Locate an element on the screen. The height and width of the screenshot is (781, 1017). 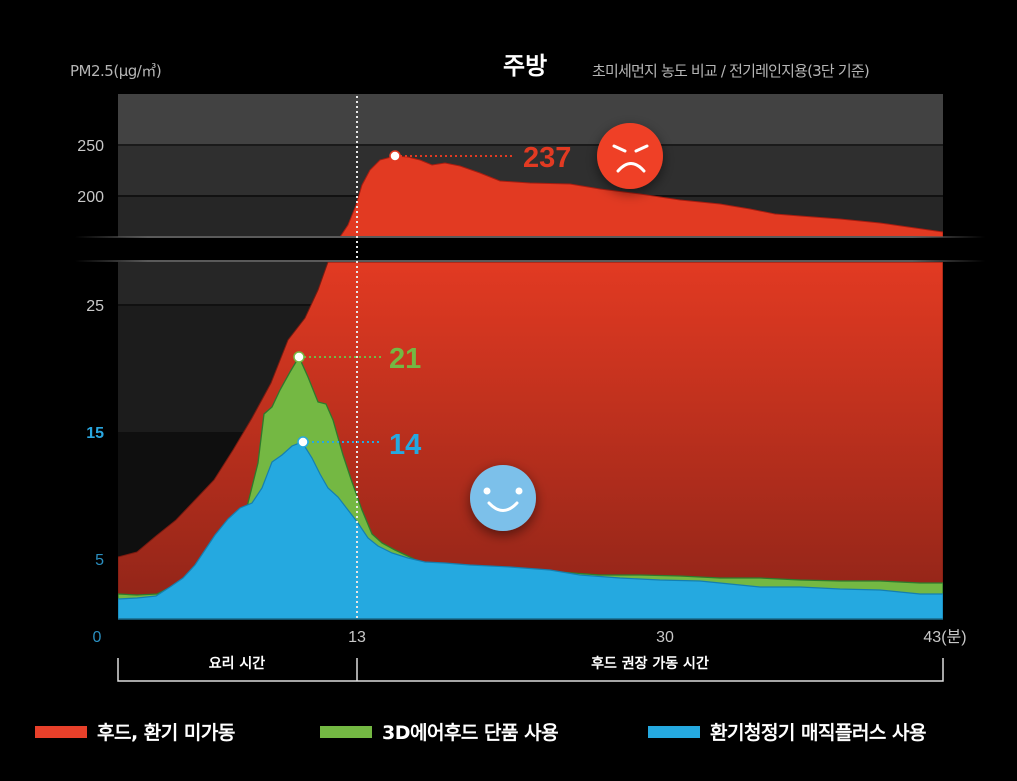
legend-item-3d-airhood: 3D에어후드 단품 사용 is located at coordinates (439, 731).